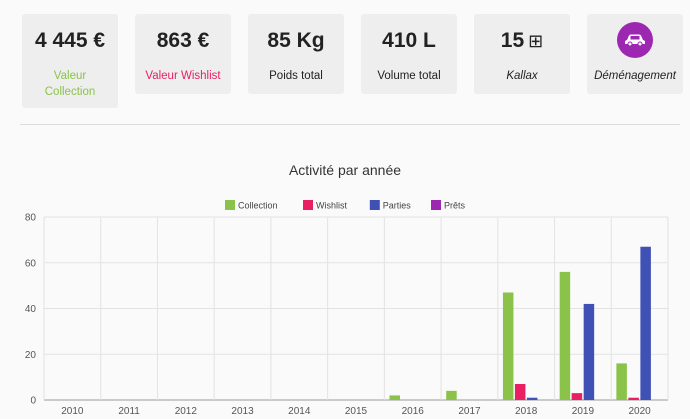 The height and width of the screenshot is (419, 690). I want to click on stat-card-collection: 4 445 € Valeur Collection, so click(70, 61).